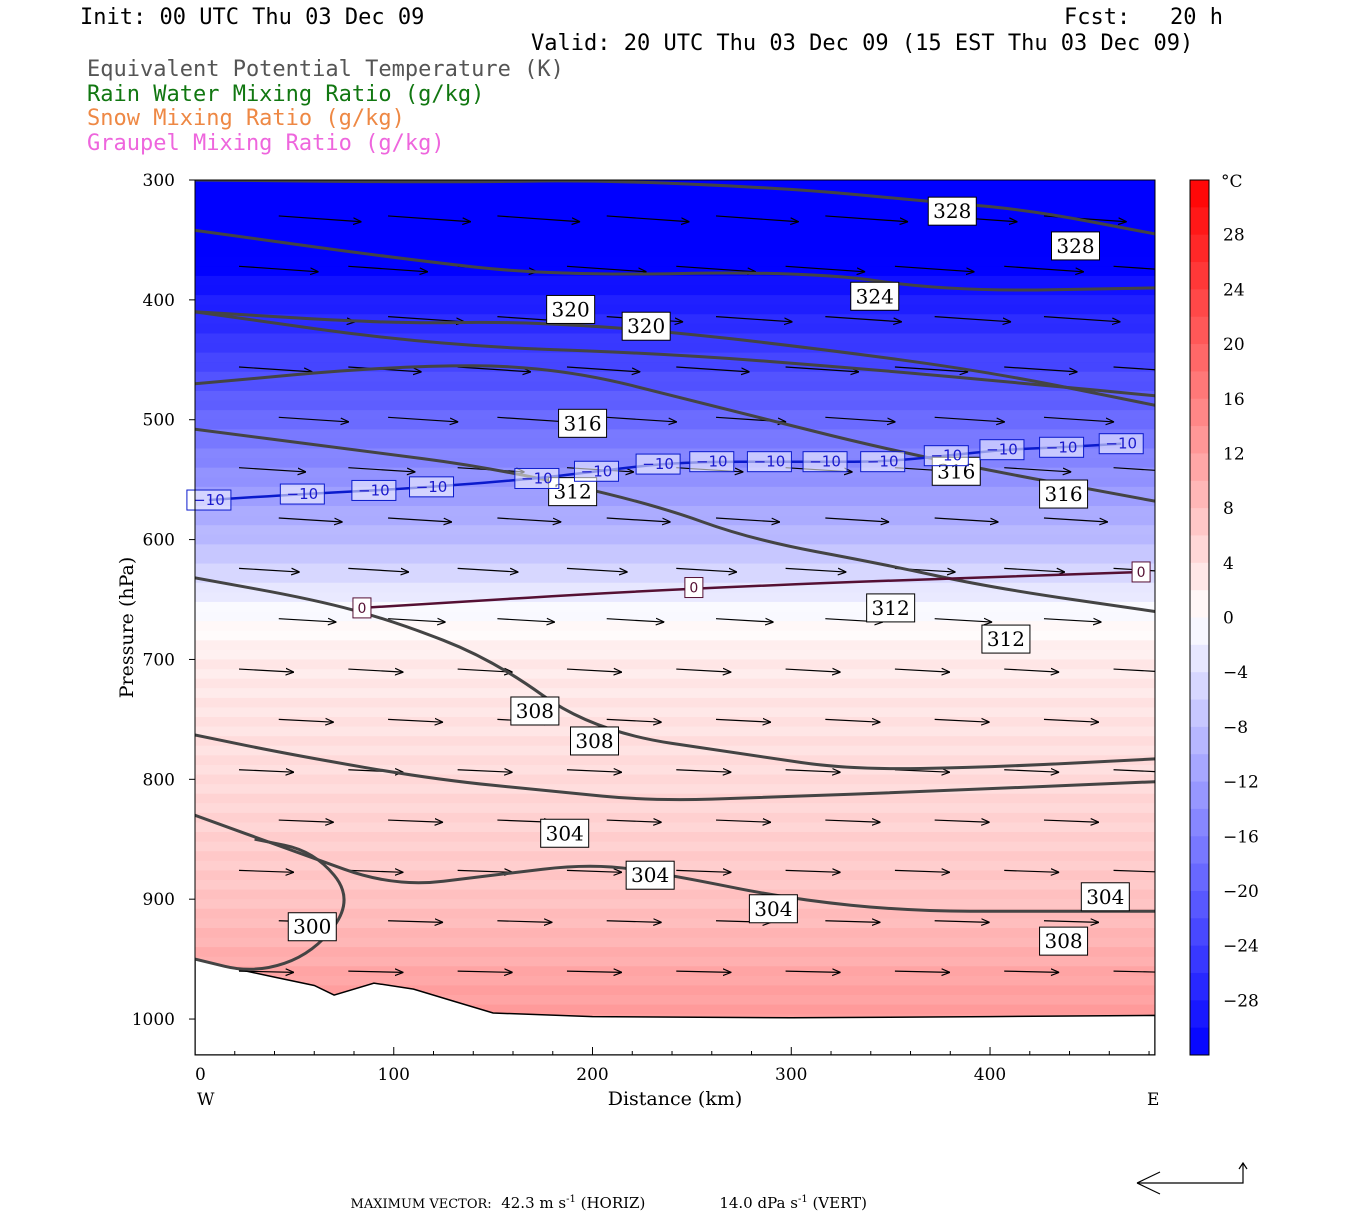 The image size is (1350, 1212). Describe the element at coordinates (1235, 728) in the screenshot. I see `colorbar-tick-label: −8` at that location.